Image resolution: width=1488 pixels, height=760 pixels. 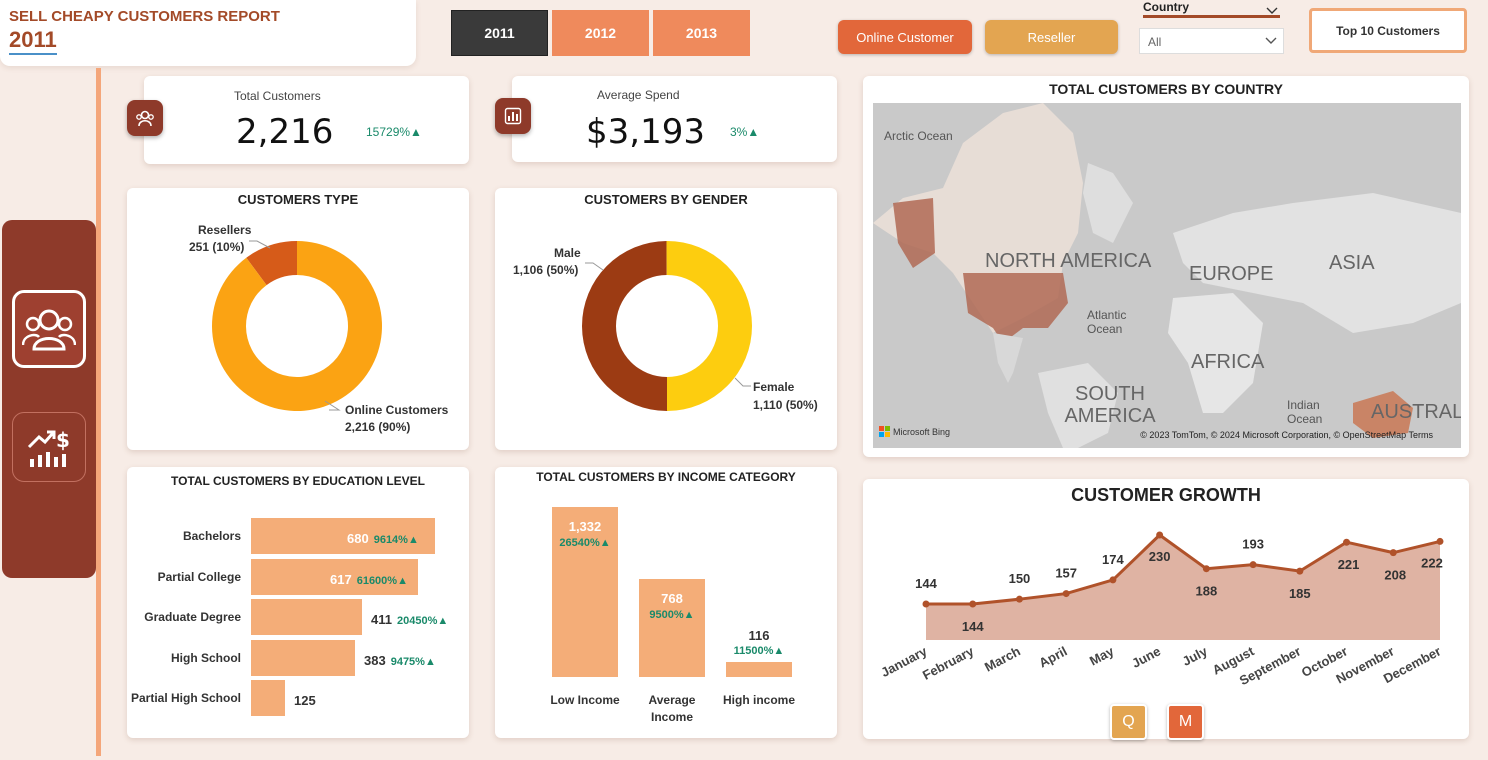 What do you see at coordinates (513, 116) in the screenshot?
I see `bar-chart-kpi-icon` at bounding box center [513, 116].